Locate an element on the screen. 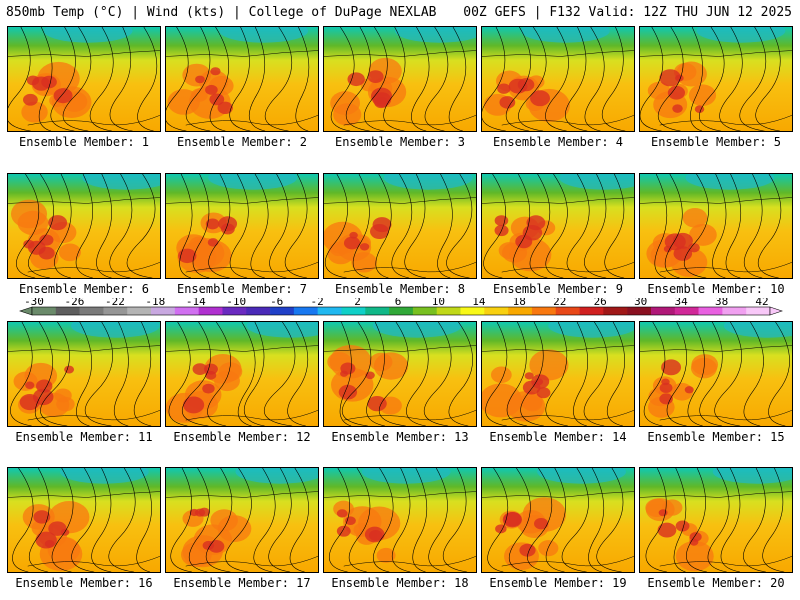  member-label-1: Ensemble Member: 1 is located at coordinates (84, 142).